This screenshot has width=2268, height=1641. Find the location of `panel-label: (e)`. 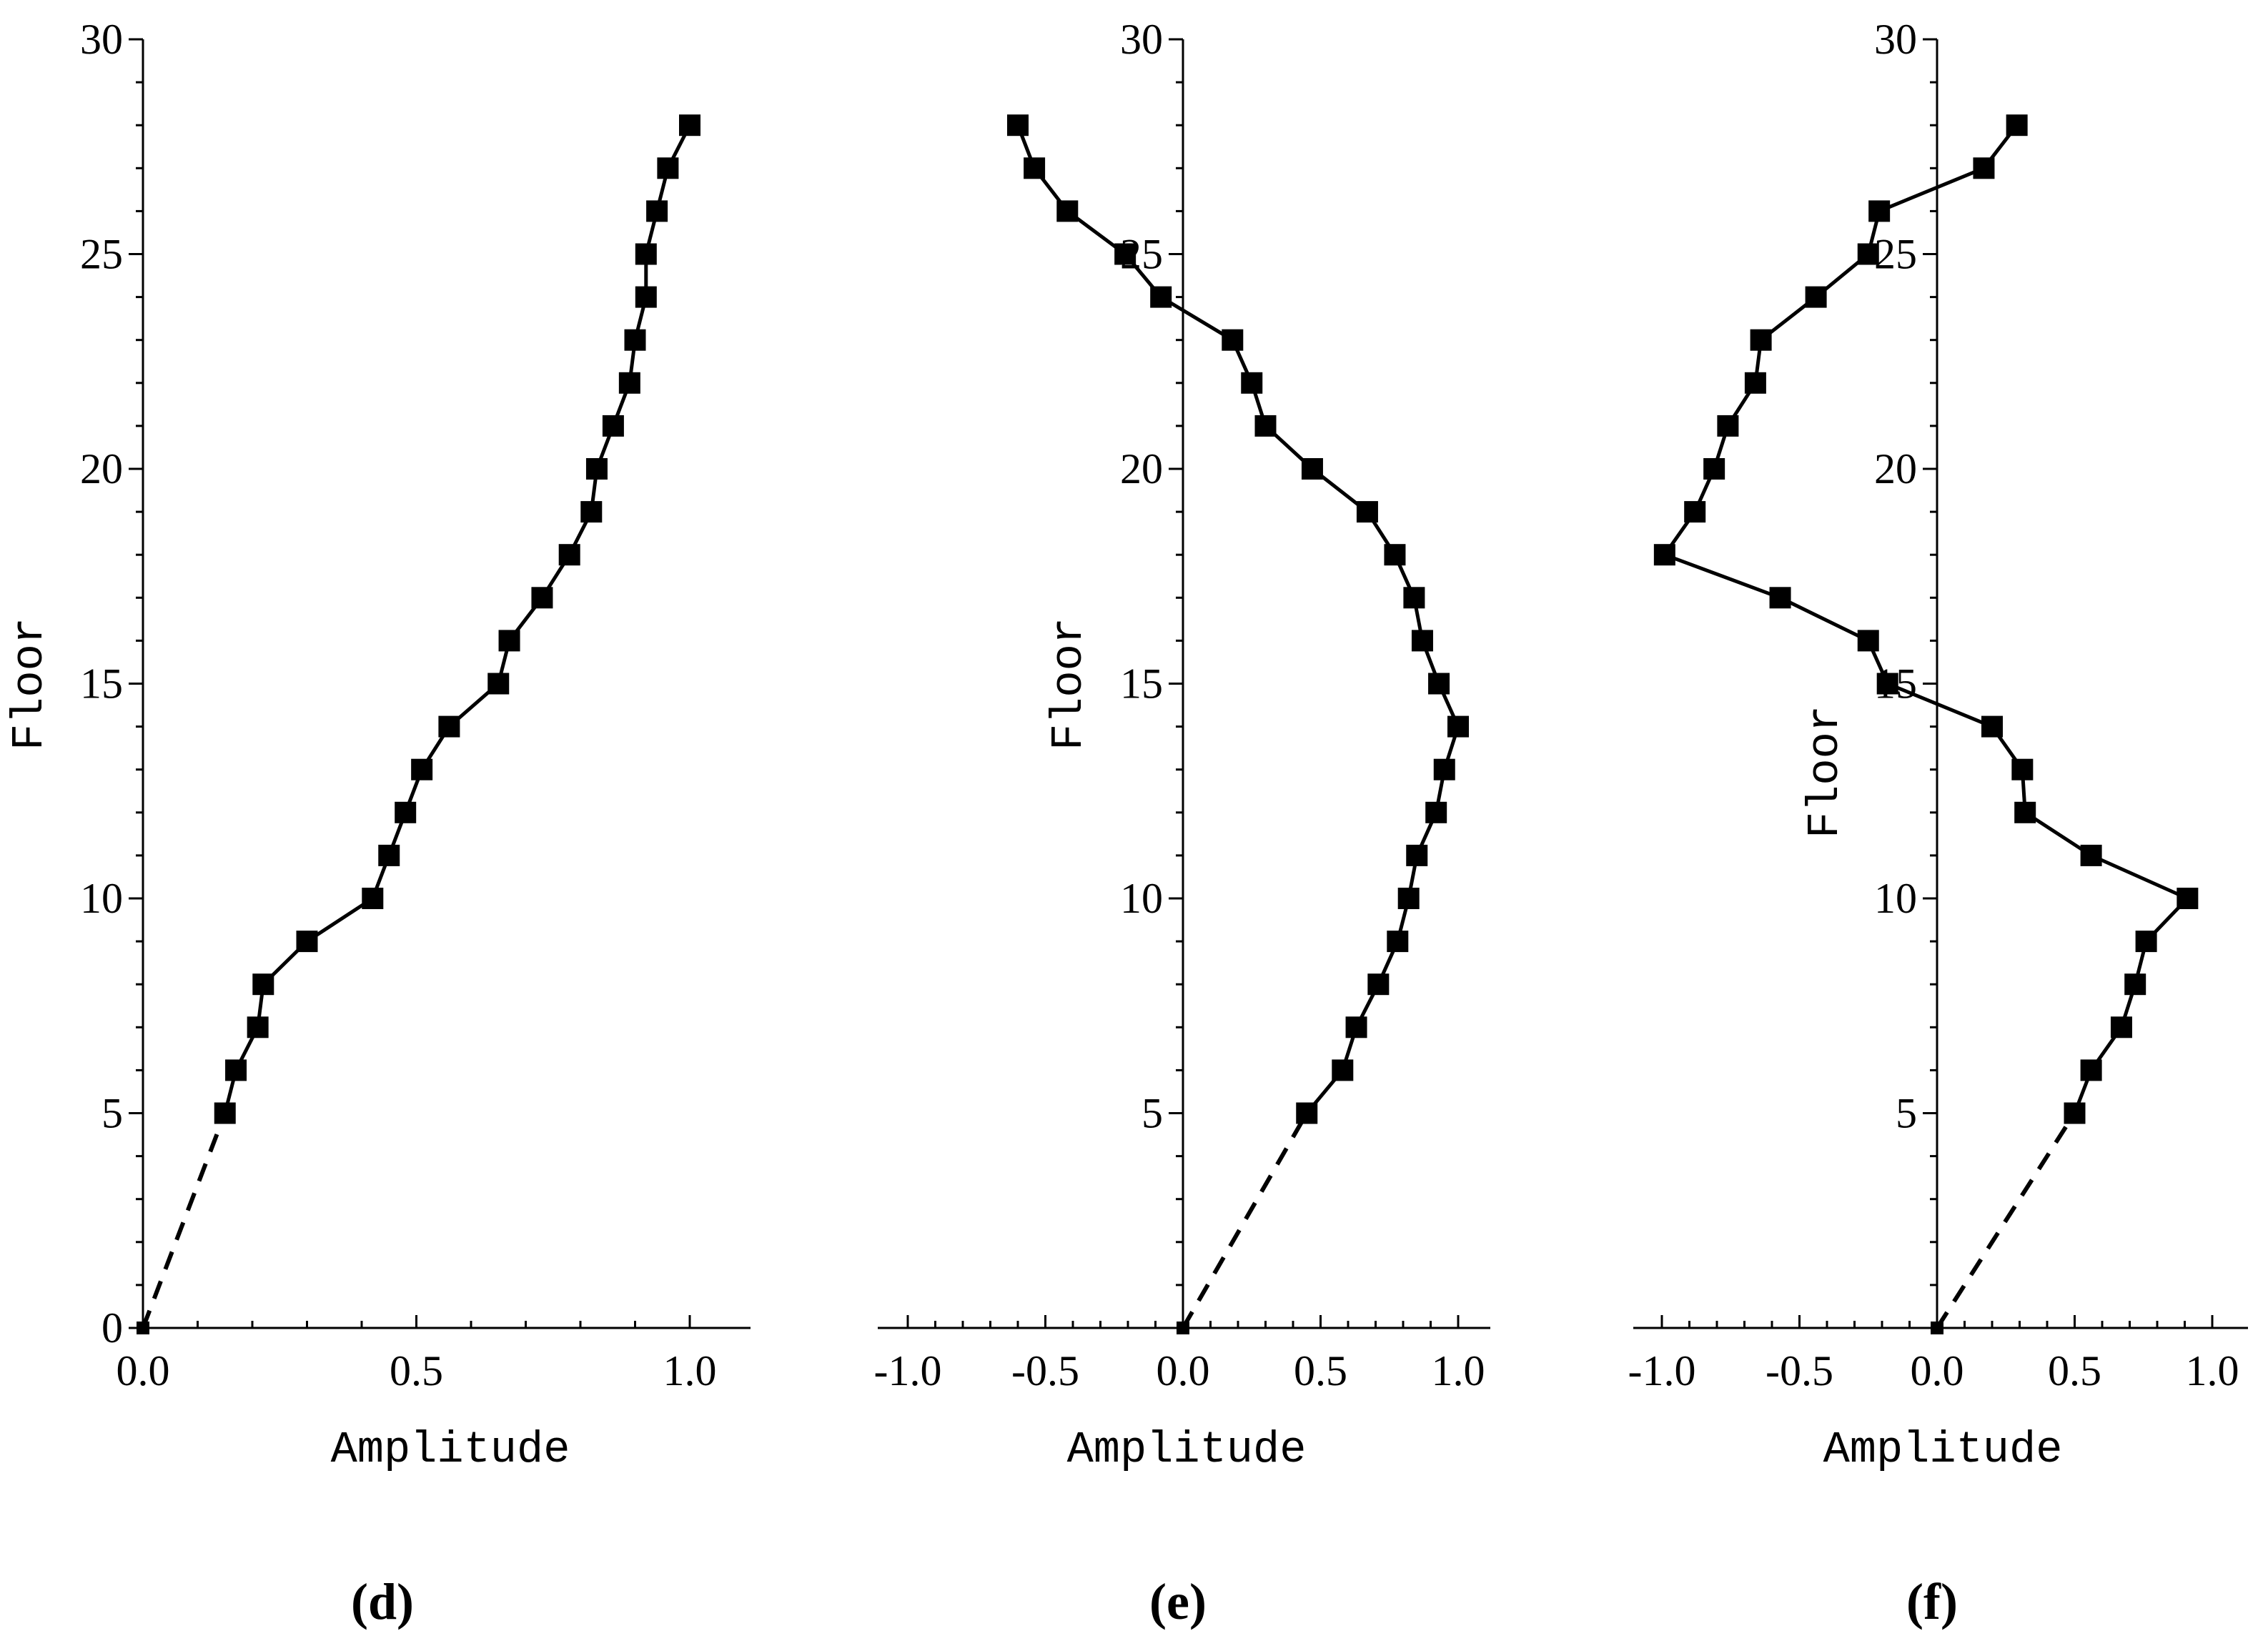

panel-label: (e) is located at coordinates (1178, 1601).